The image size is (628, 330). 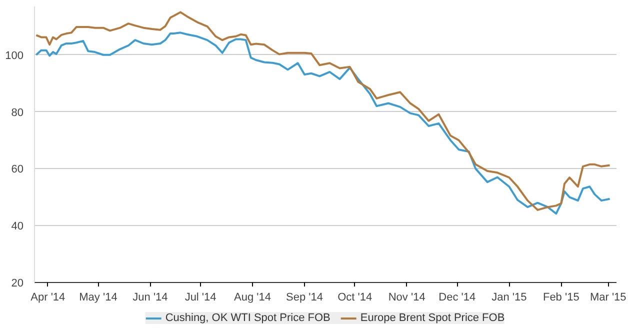 I want to click on y-tick-label: 80, so click(x=17, y=112).